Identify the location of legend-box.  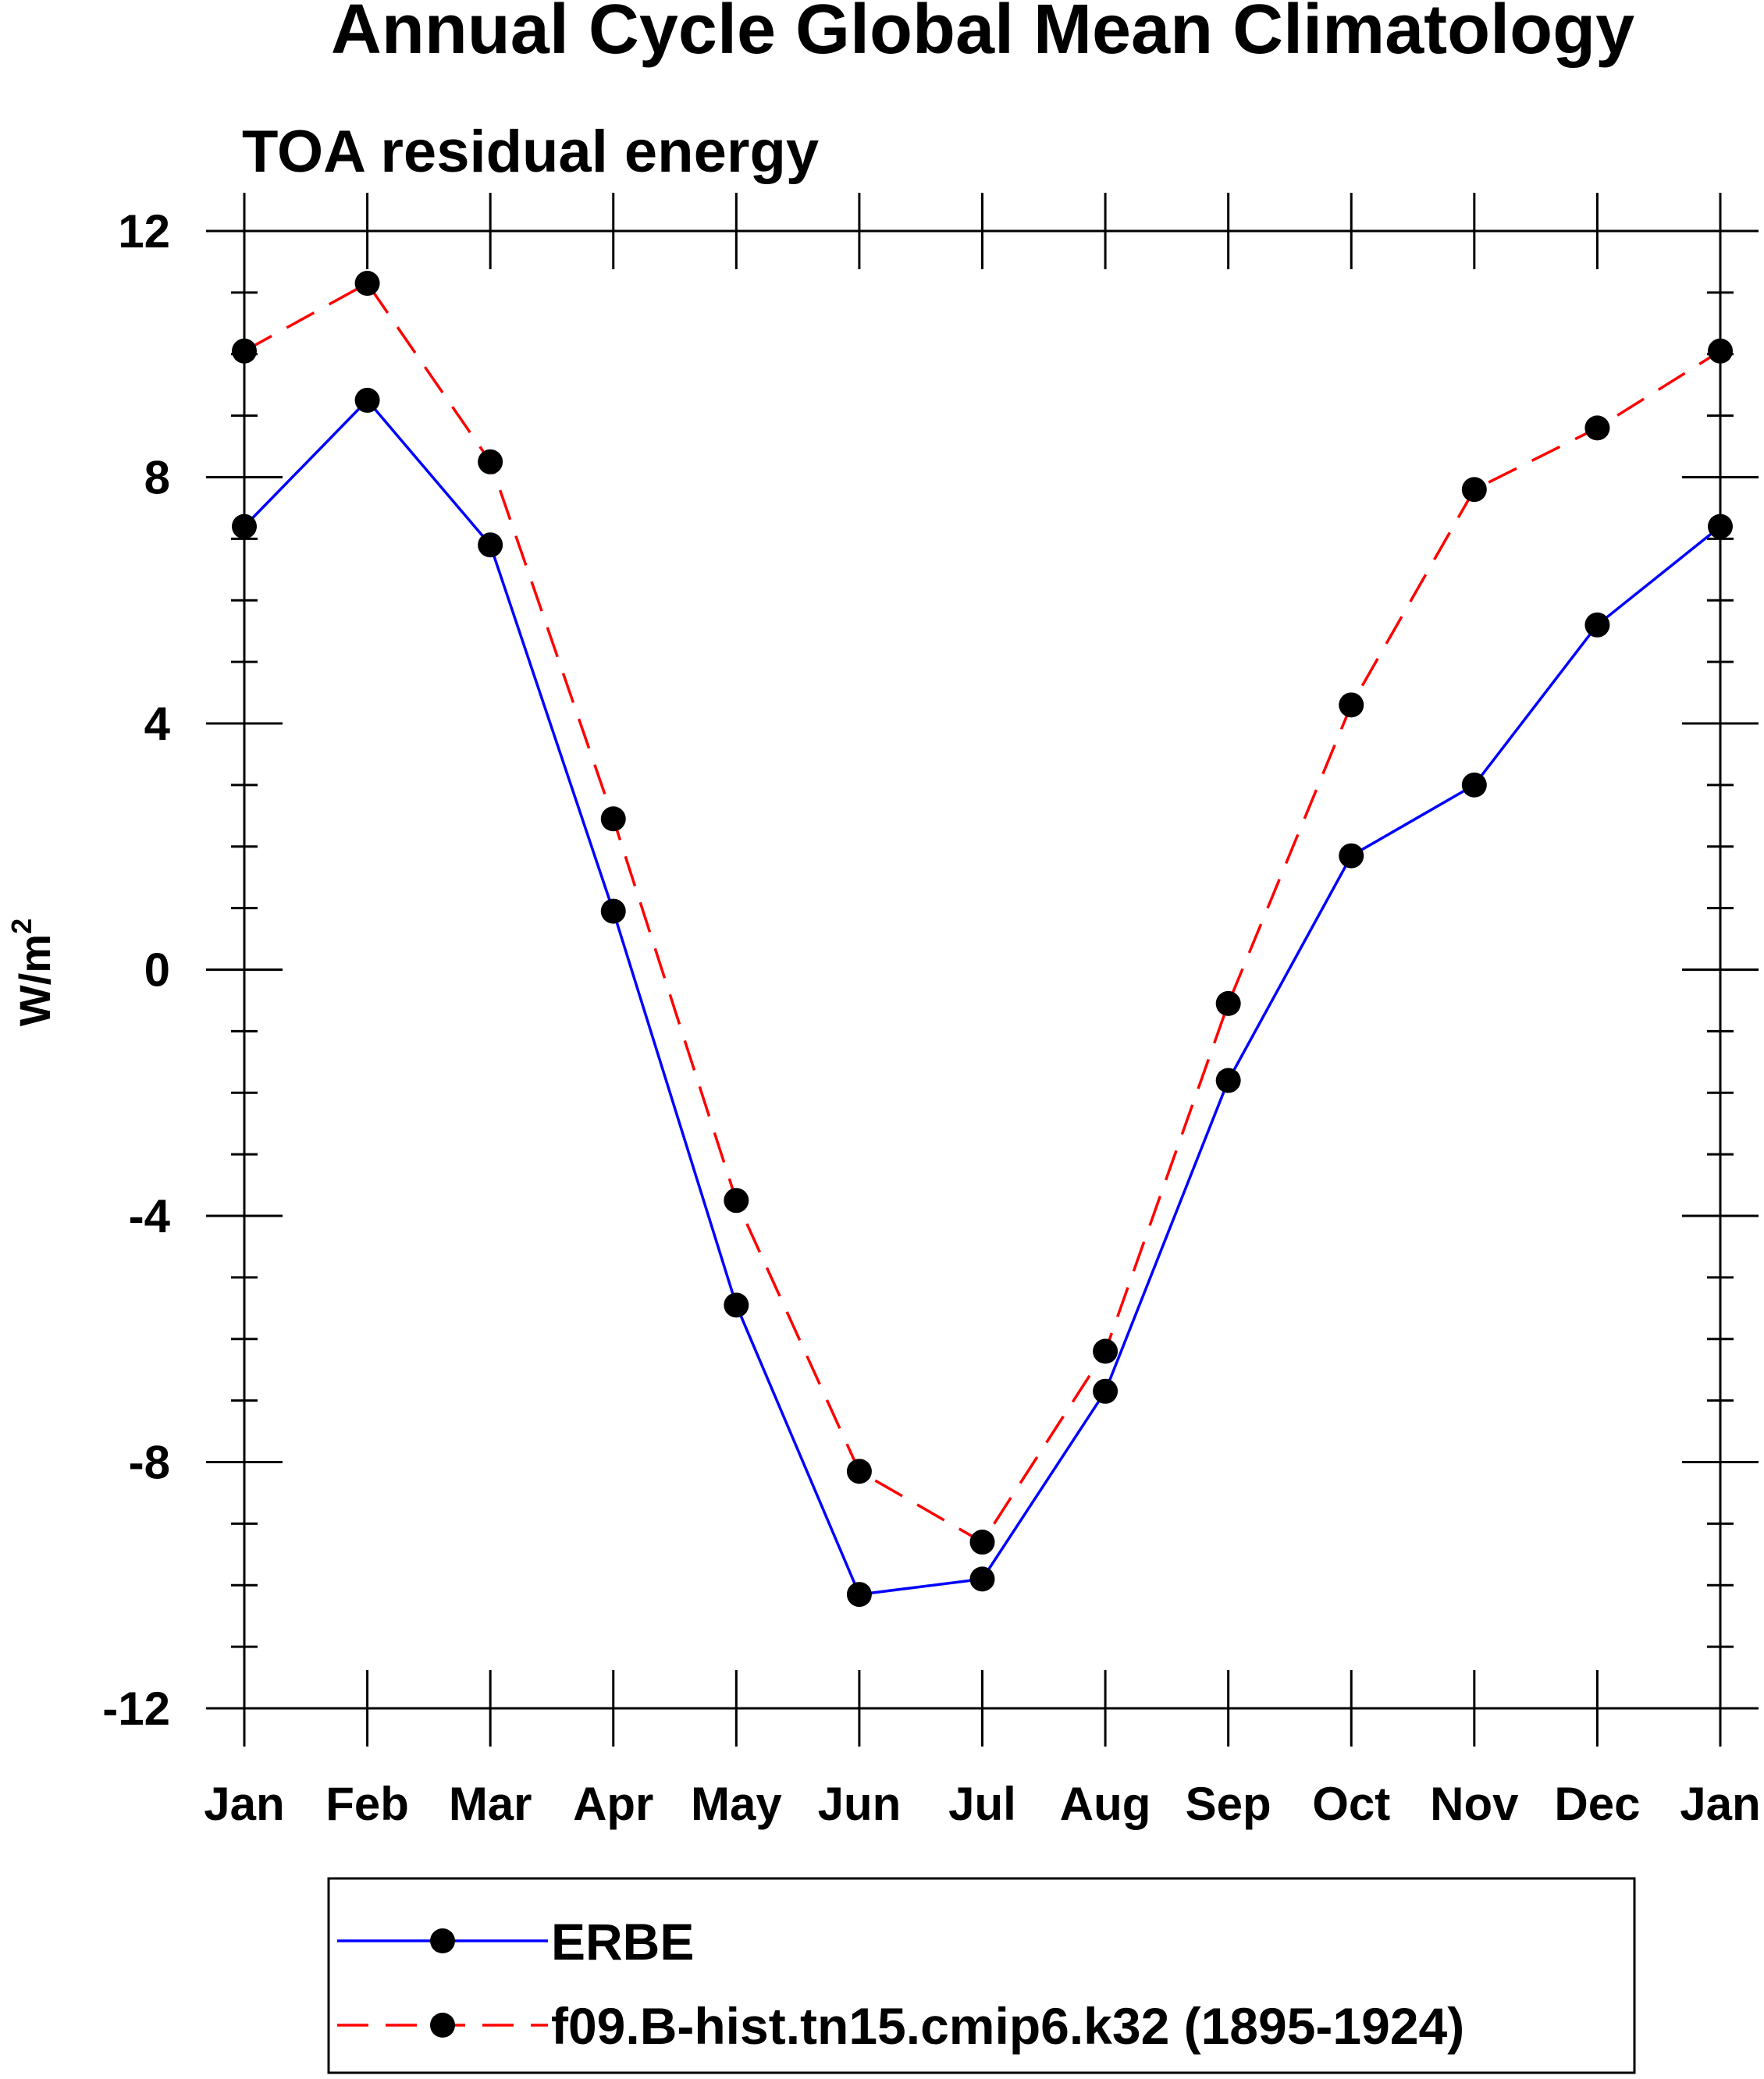
(981, 1975).